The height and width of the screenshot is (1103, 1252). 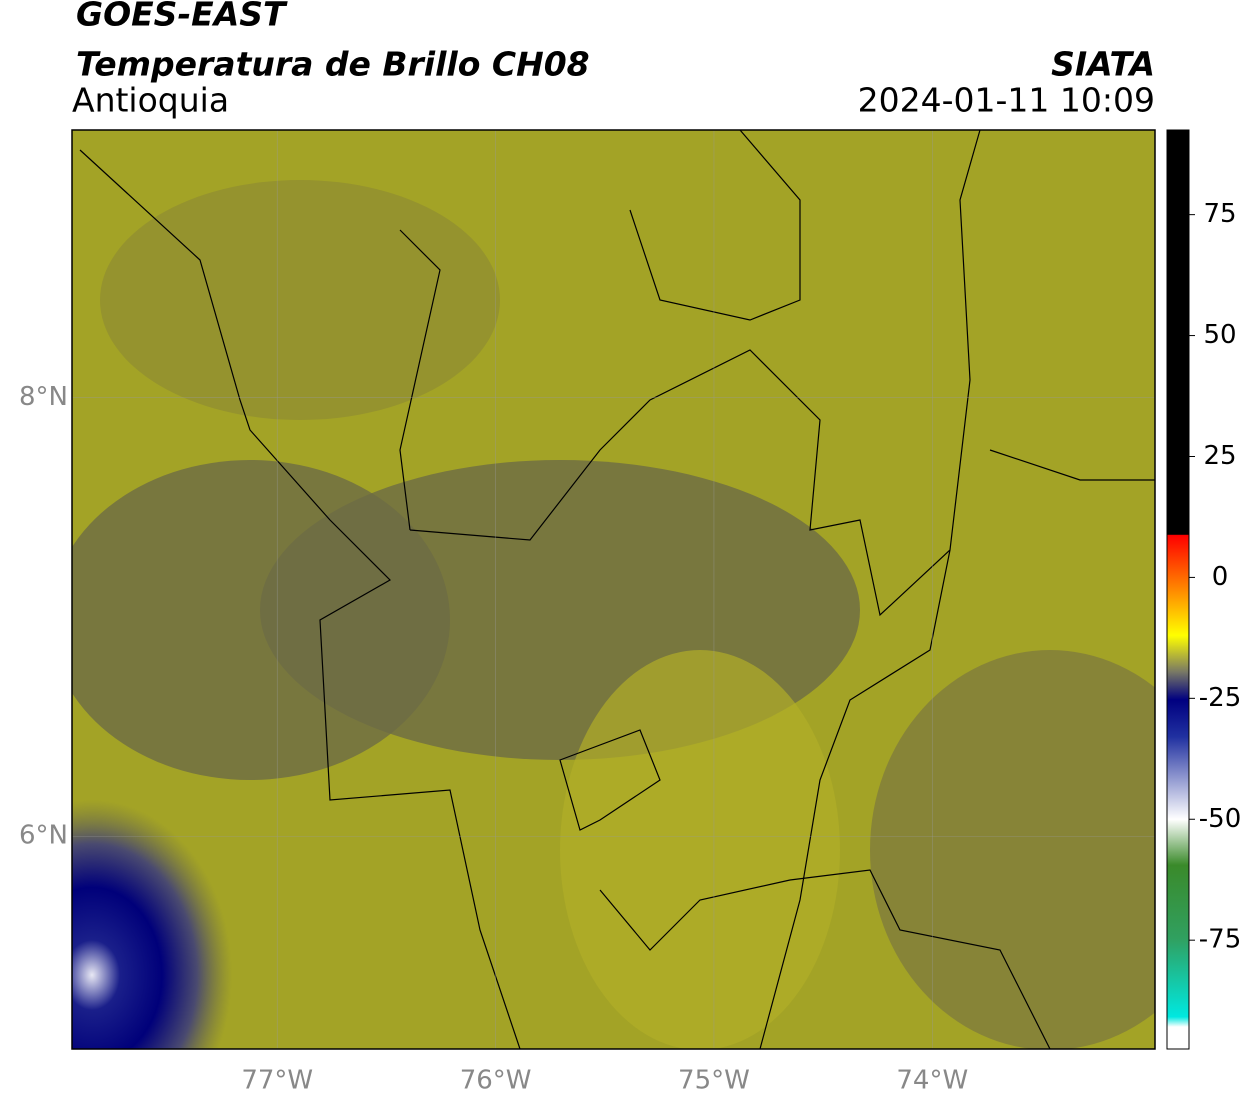 What do you see at coordinates (182, 17) in the screenshot?
I see `title: GOES-EAST` at bounding box center [182, 17].